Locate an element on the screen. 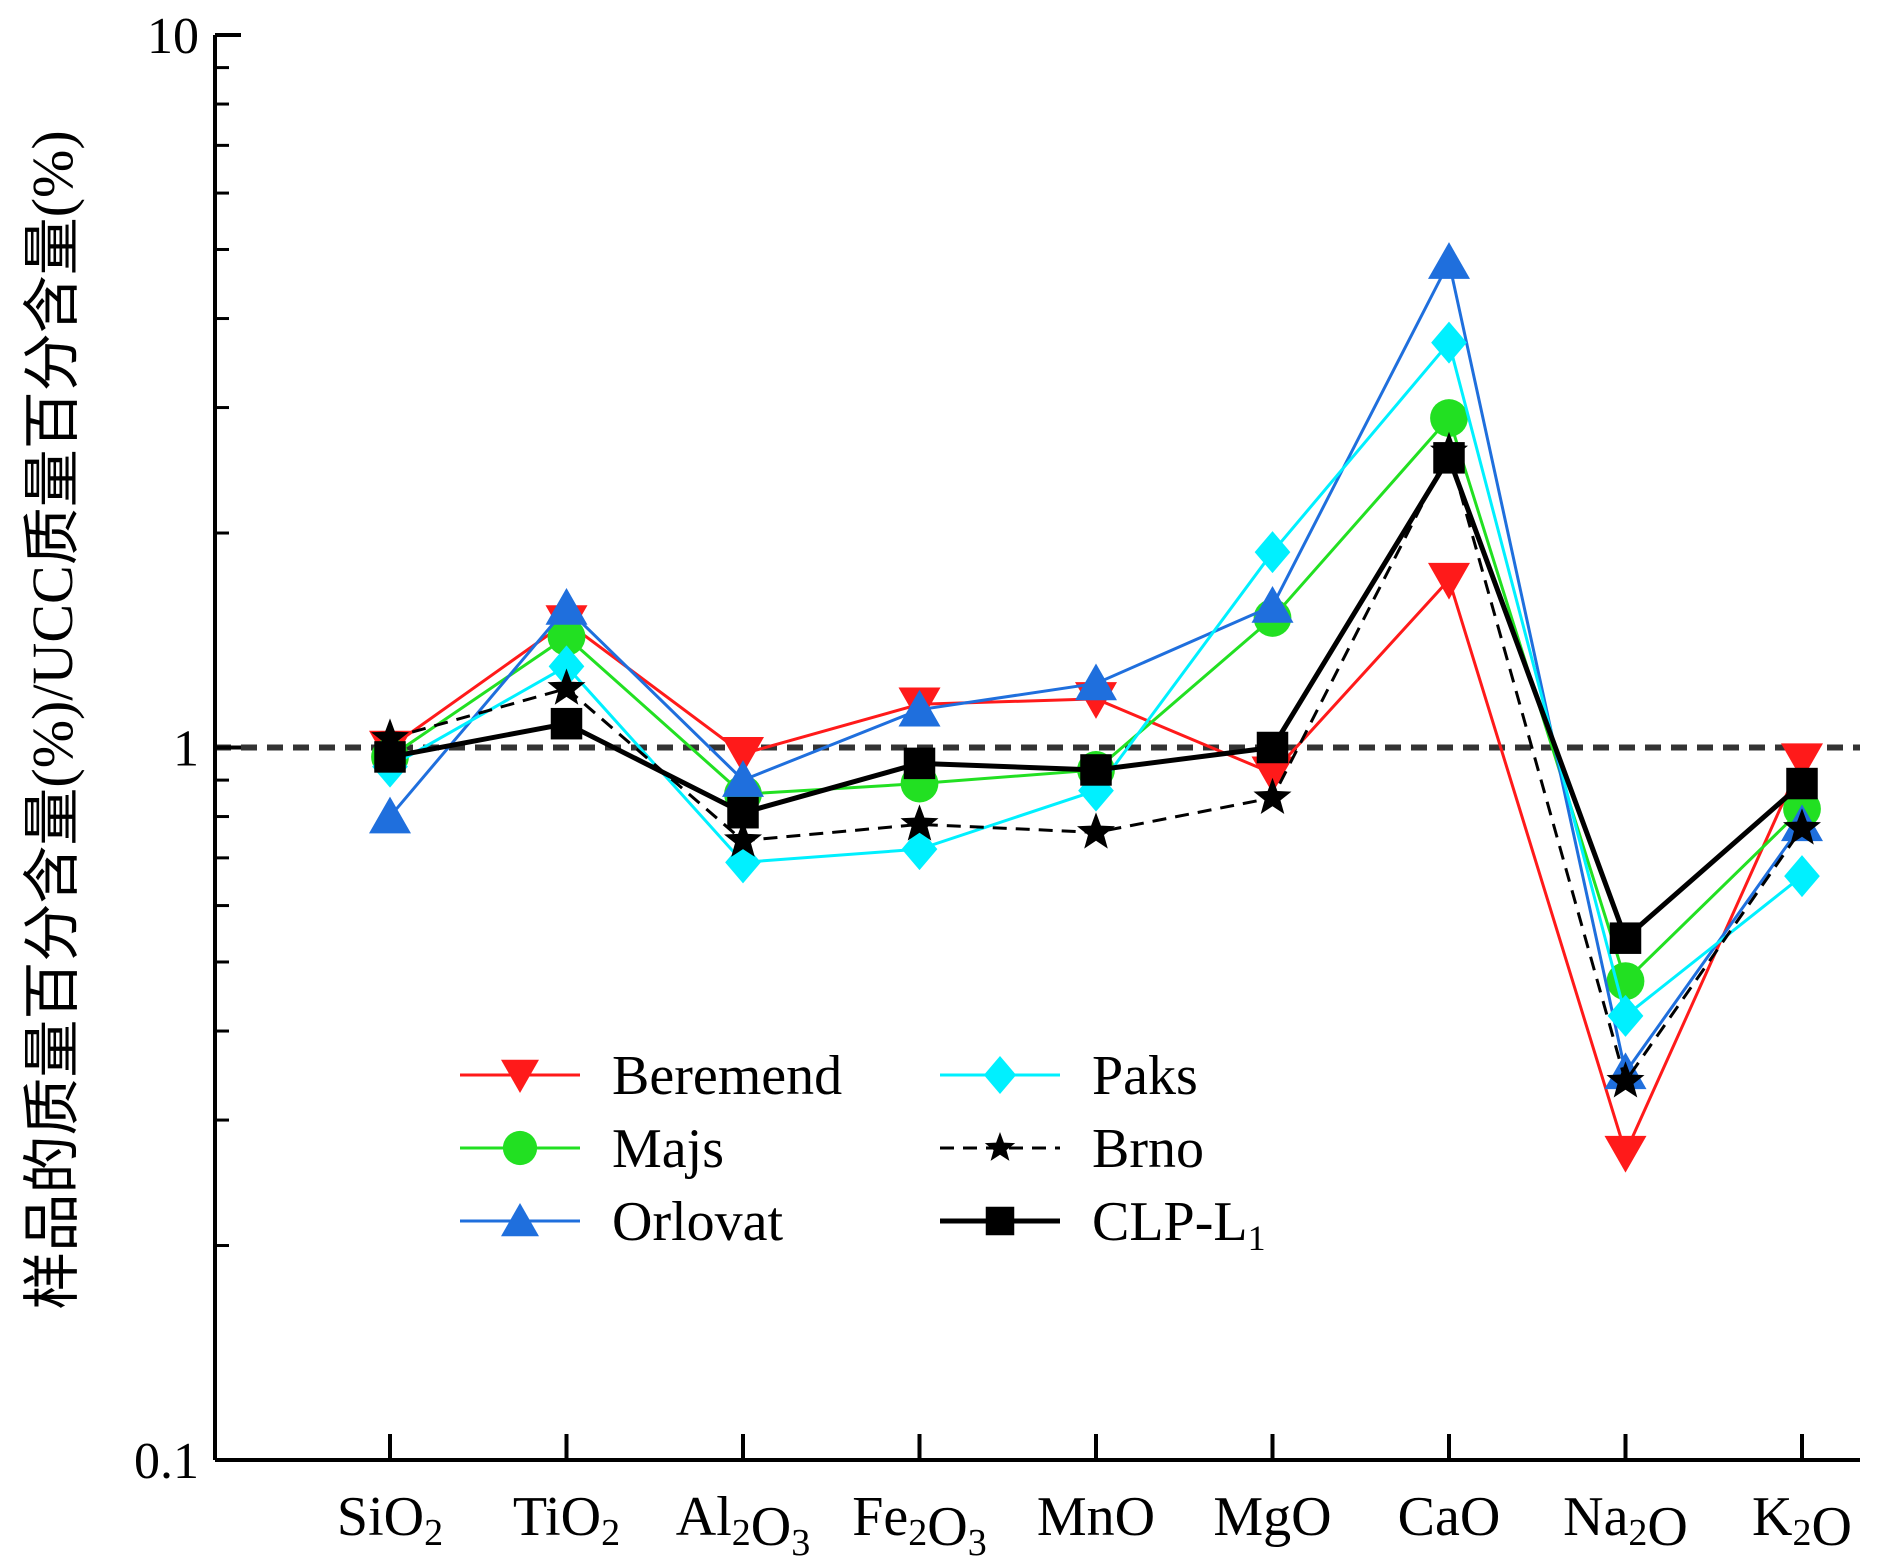  legend-item-beremend: Beremend is located at coordinates (651, 1076).